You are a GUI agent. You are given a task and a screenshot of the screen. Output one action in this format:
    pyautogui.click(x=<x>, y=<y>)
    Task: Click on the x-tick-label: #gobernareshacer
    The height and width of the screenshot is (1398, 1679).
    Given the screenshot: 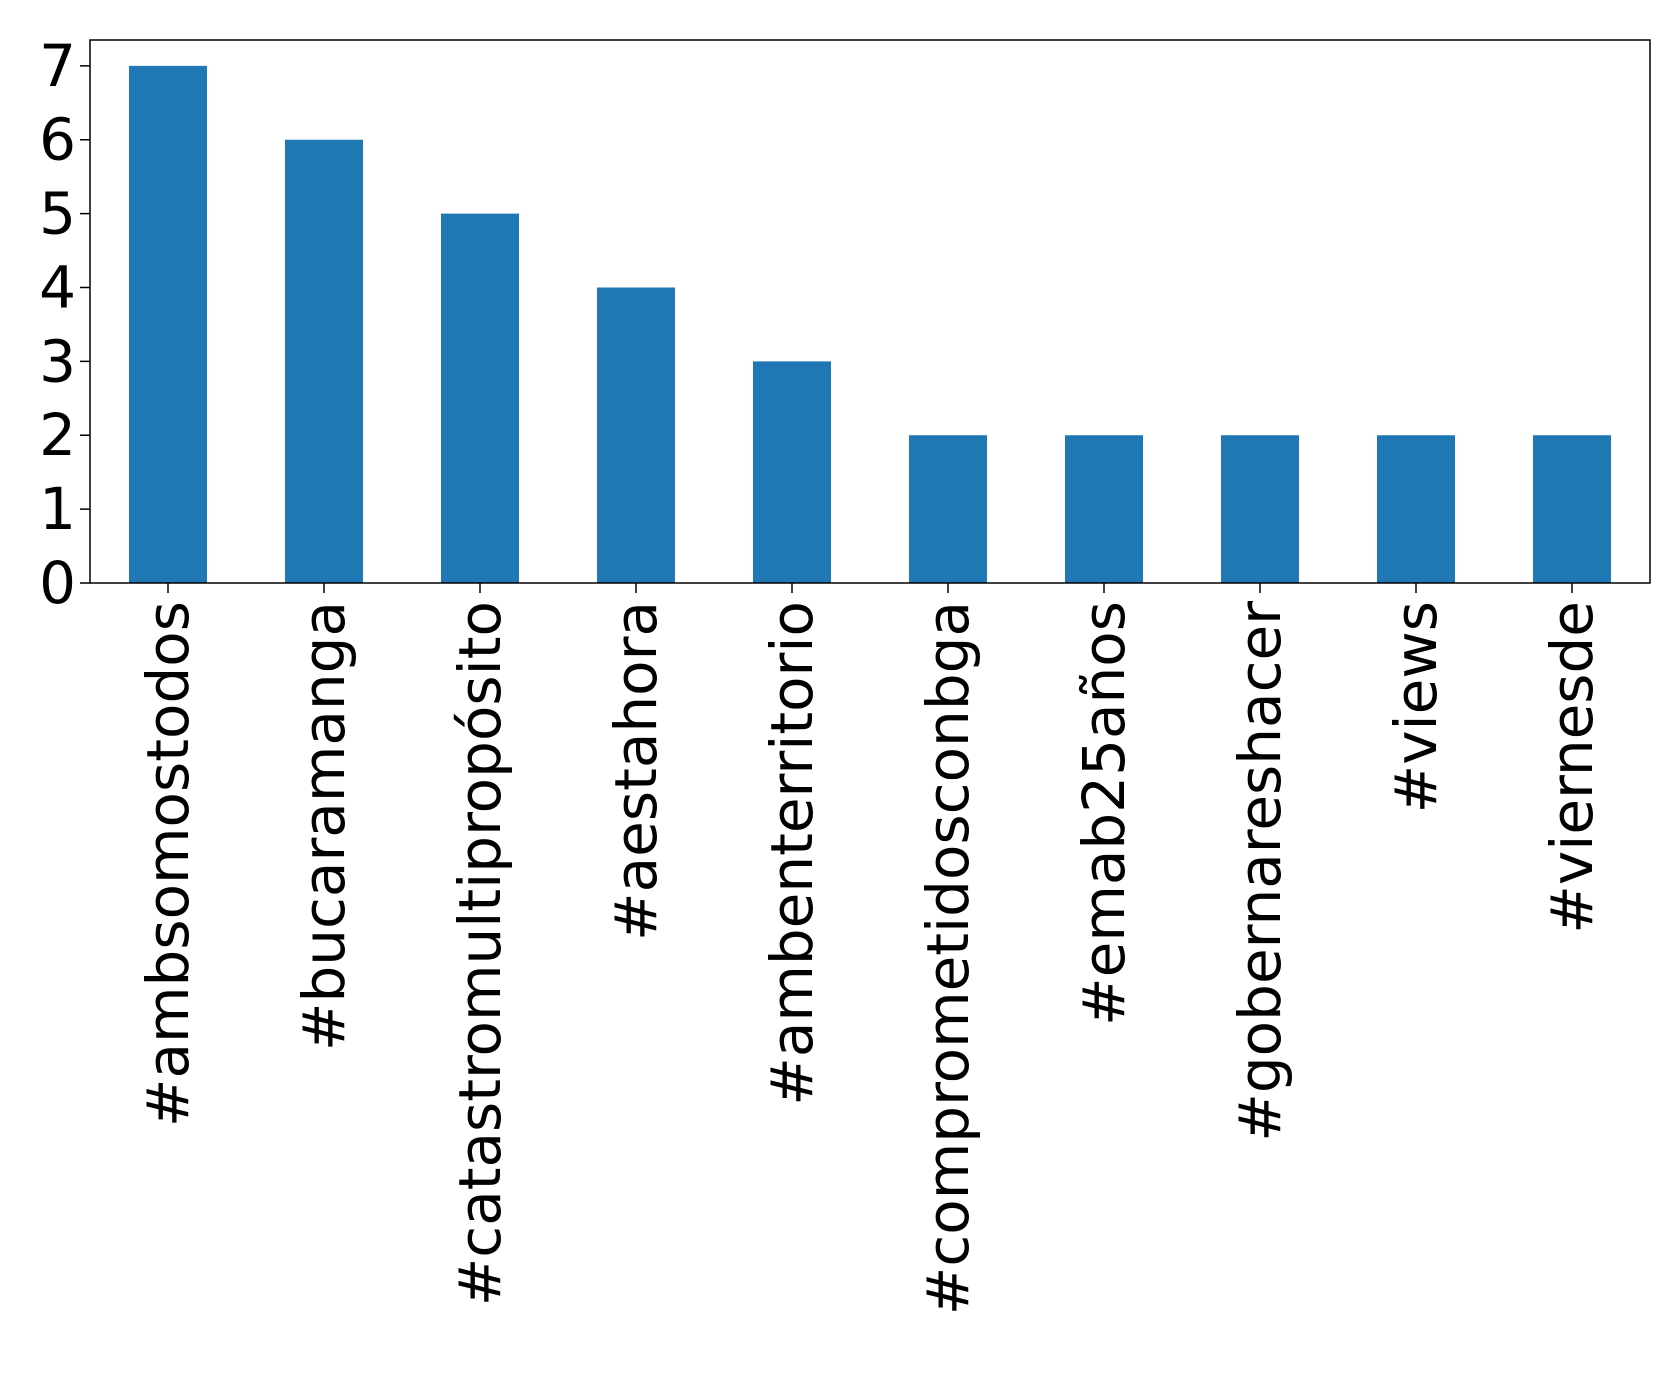 What is the action you would take?
    pyautogui.click(x=1260, y=871)
    